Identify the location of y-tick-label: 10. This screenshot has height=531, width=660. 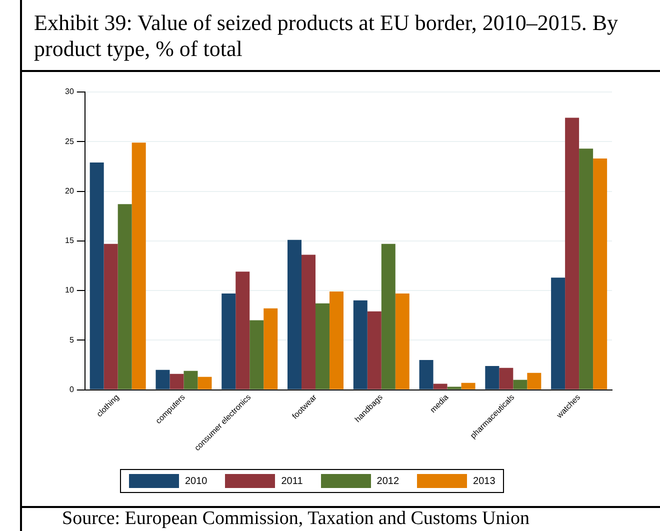
(69, 290).